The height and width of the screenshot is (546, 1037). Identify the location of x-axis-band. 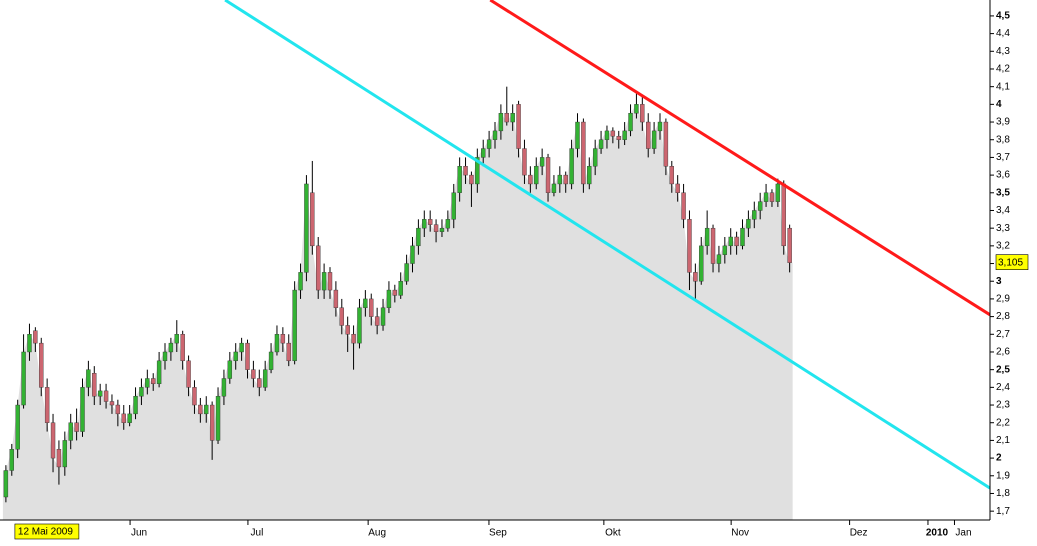
(518, 533).